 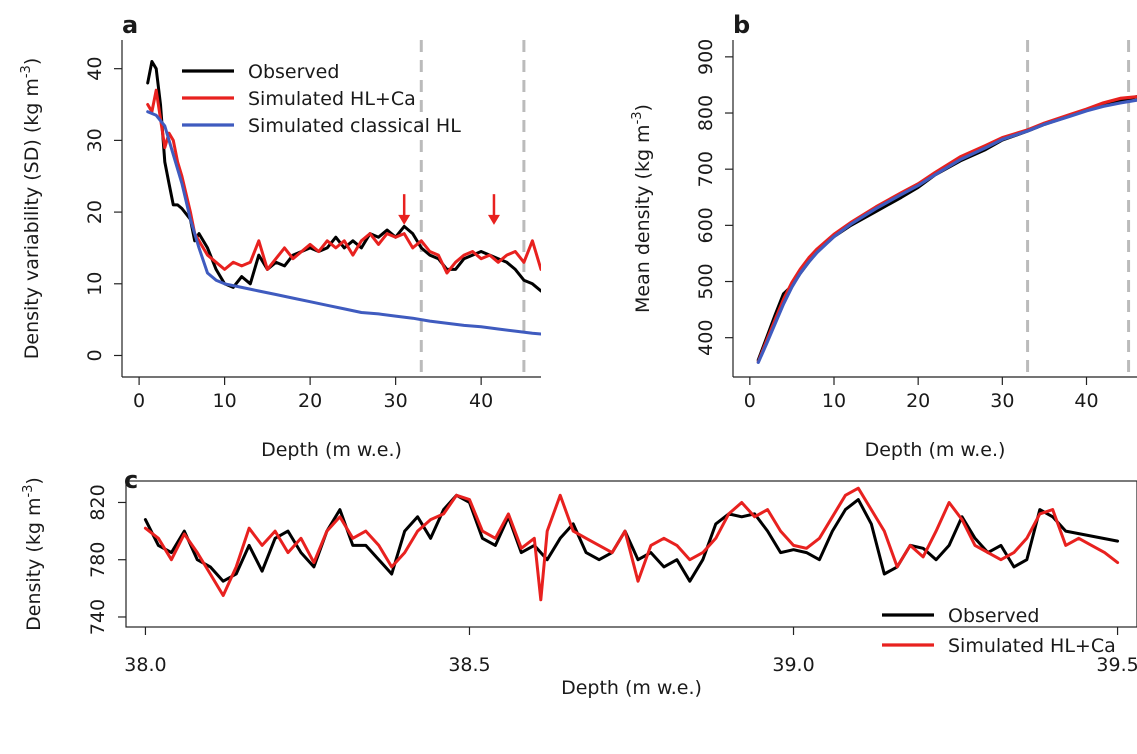 What do you see at coordinates (999, 631) in the screenshot?
I see `legend: Observed Simulated HL+Ca` at bounding box center [999, 631].